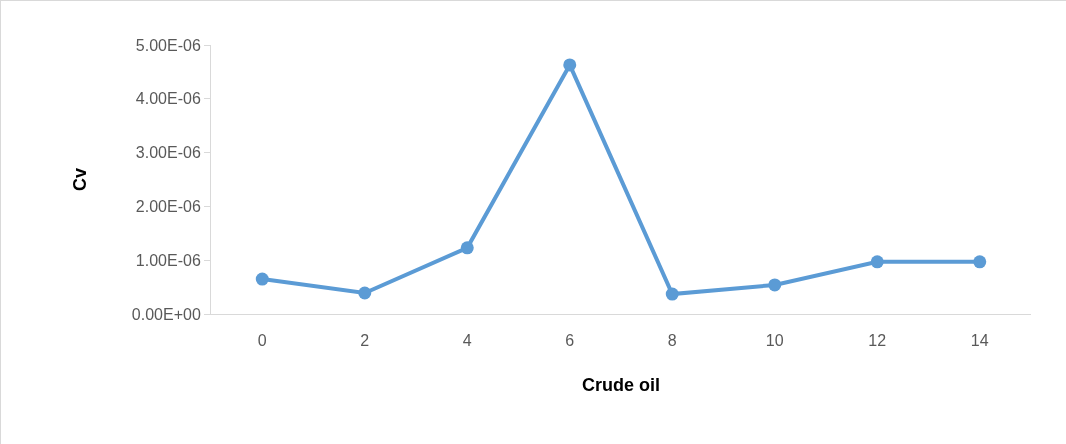 This screenshot has width=1066, height=444. I want to click on y-axis-title: Cv, so click(80, 179).